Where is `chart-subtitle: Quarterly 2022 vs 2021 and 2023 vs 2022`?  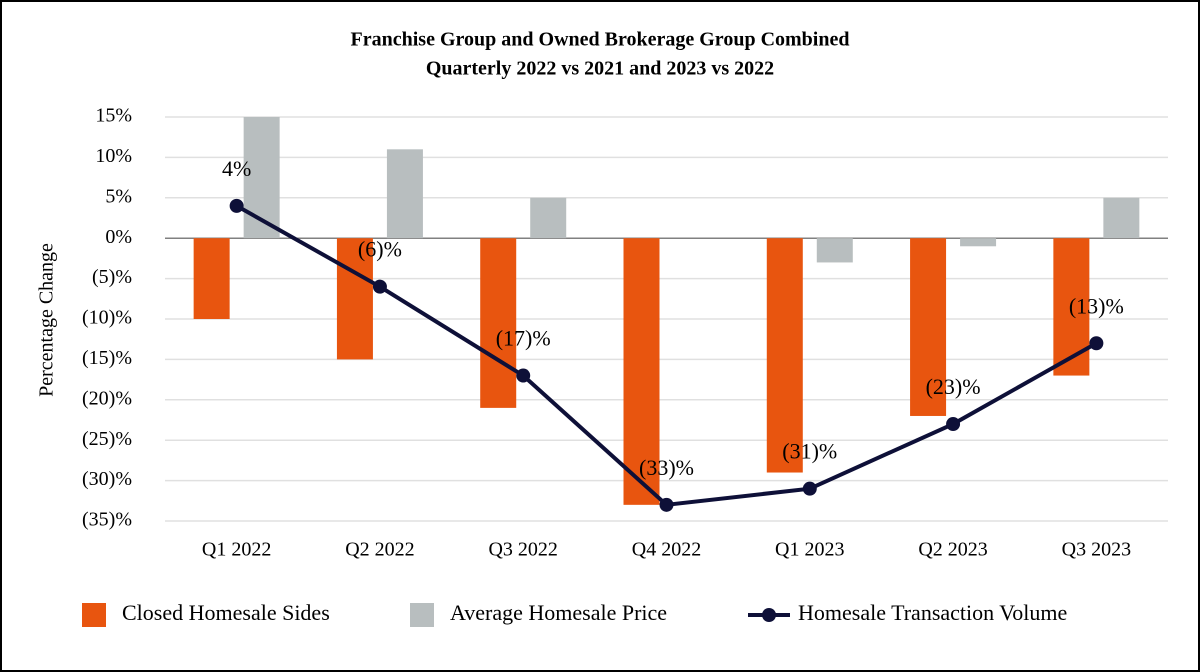
chart-subtitle: Quarterly 2022 vs 2021 and 2023 vs 2022 is located at coordinates (600, 69).